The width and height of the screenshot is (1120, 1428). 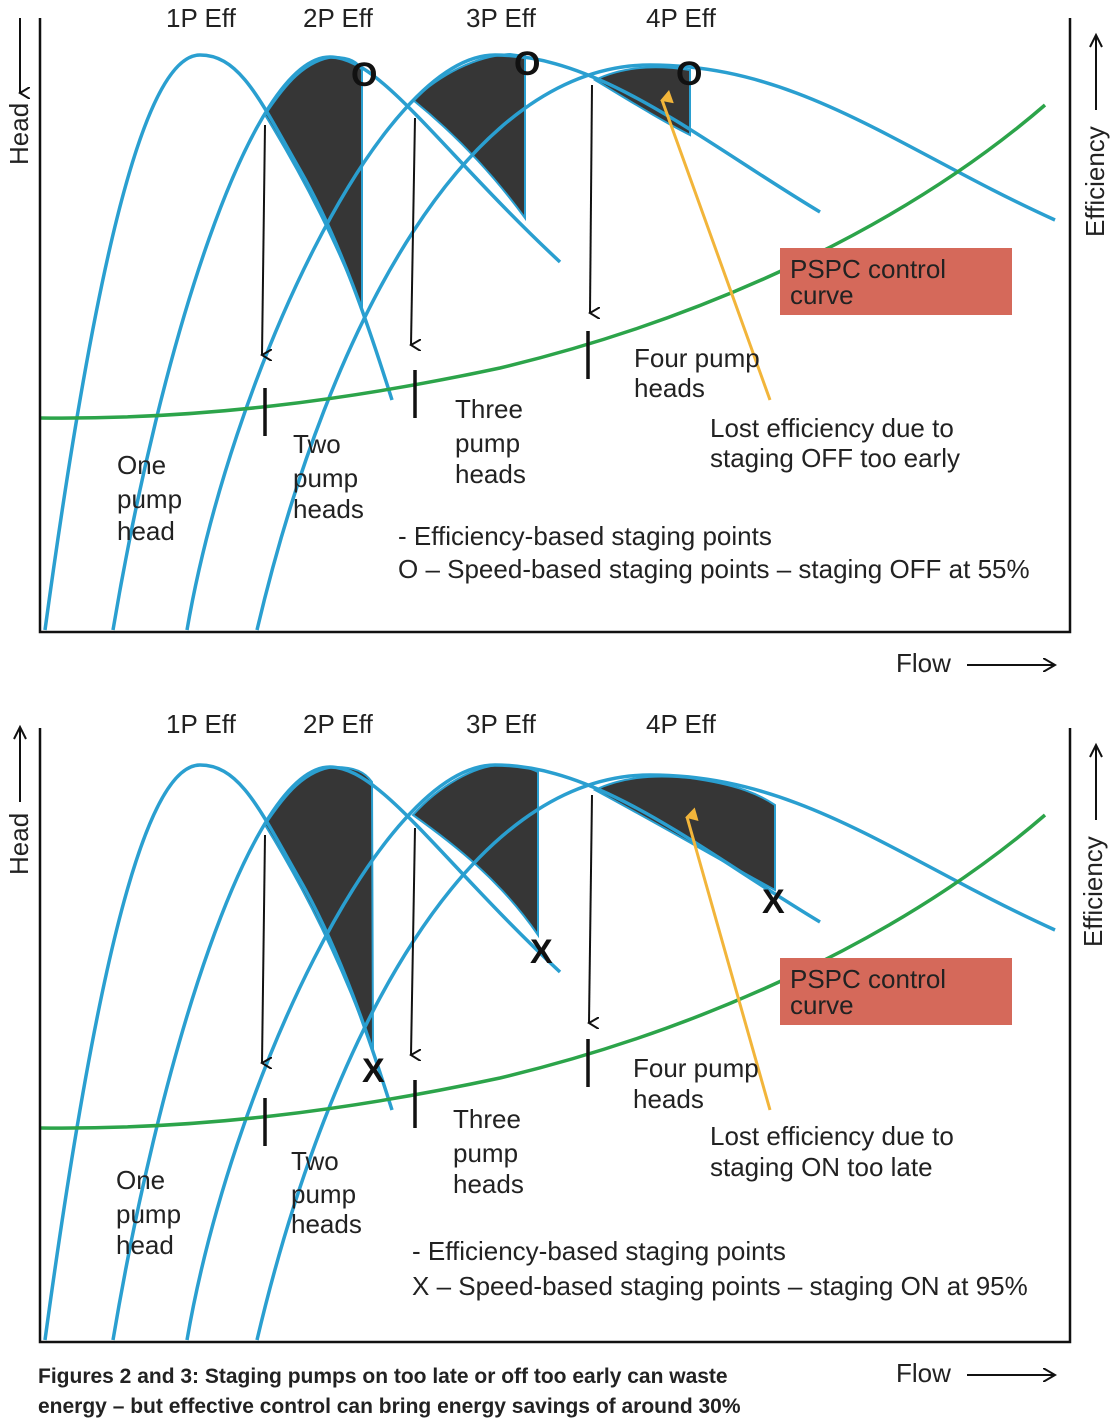 What do you see at coordinates (20, 732) in the screenshot?
I see `head-arrowhead-icon` at bounding box center [20, 732].